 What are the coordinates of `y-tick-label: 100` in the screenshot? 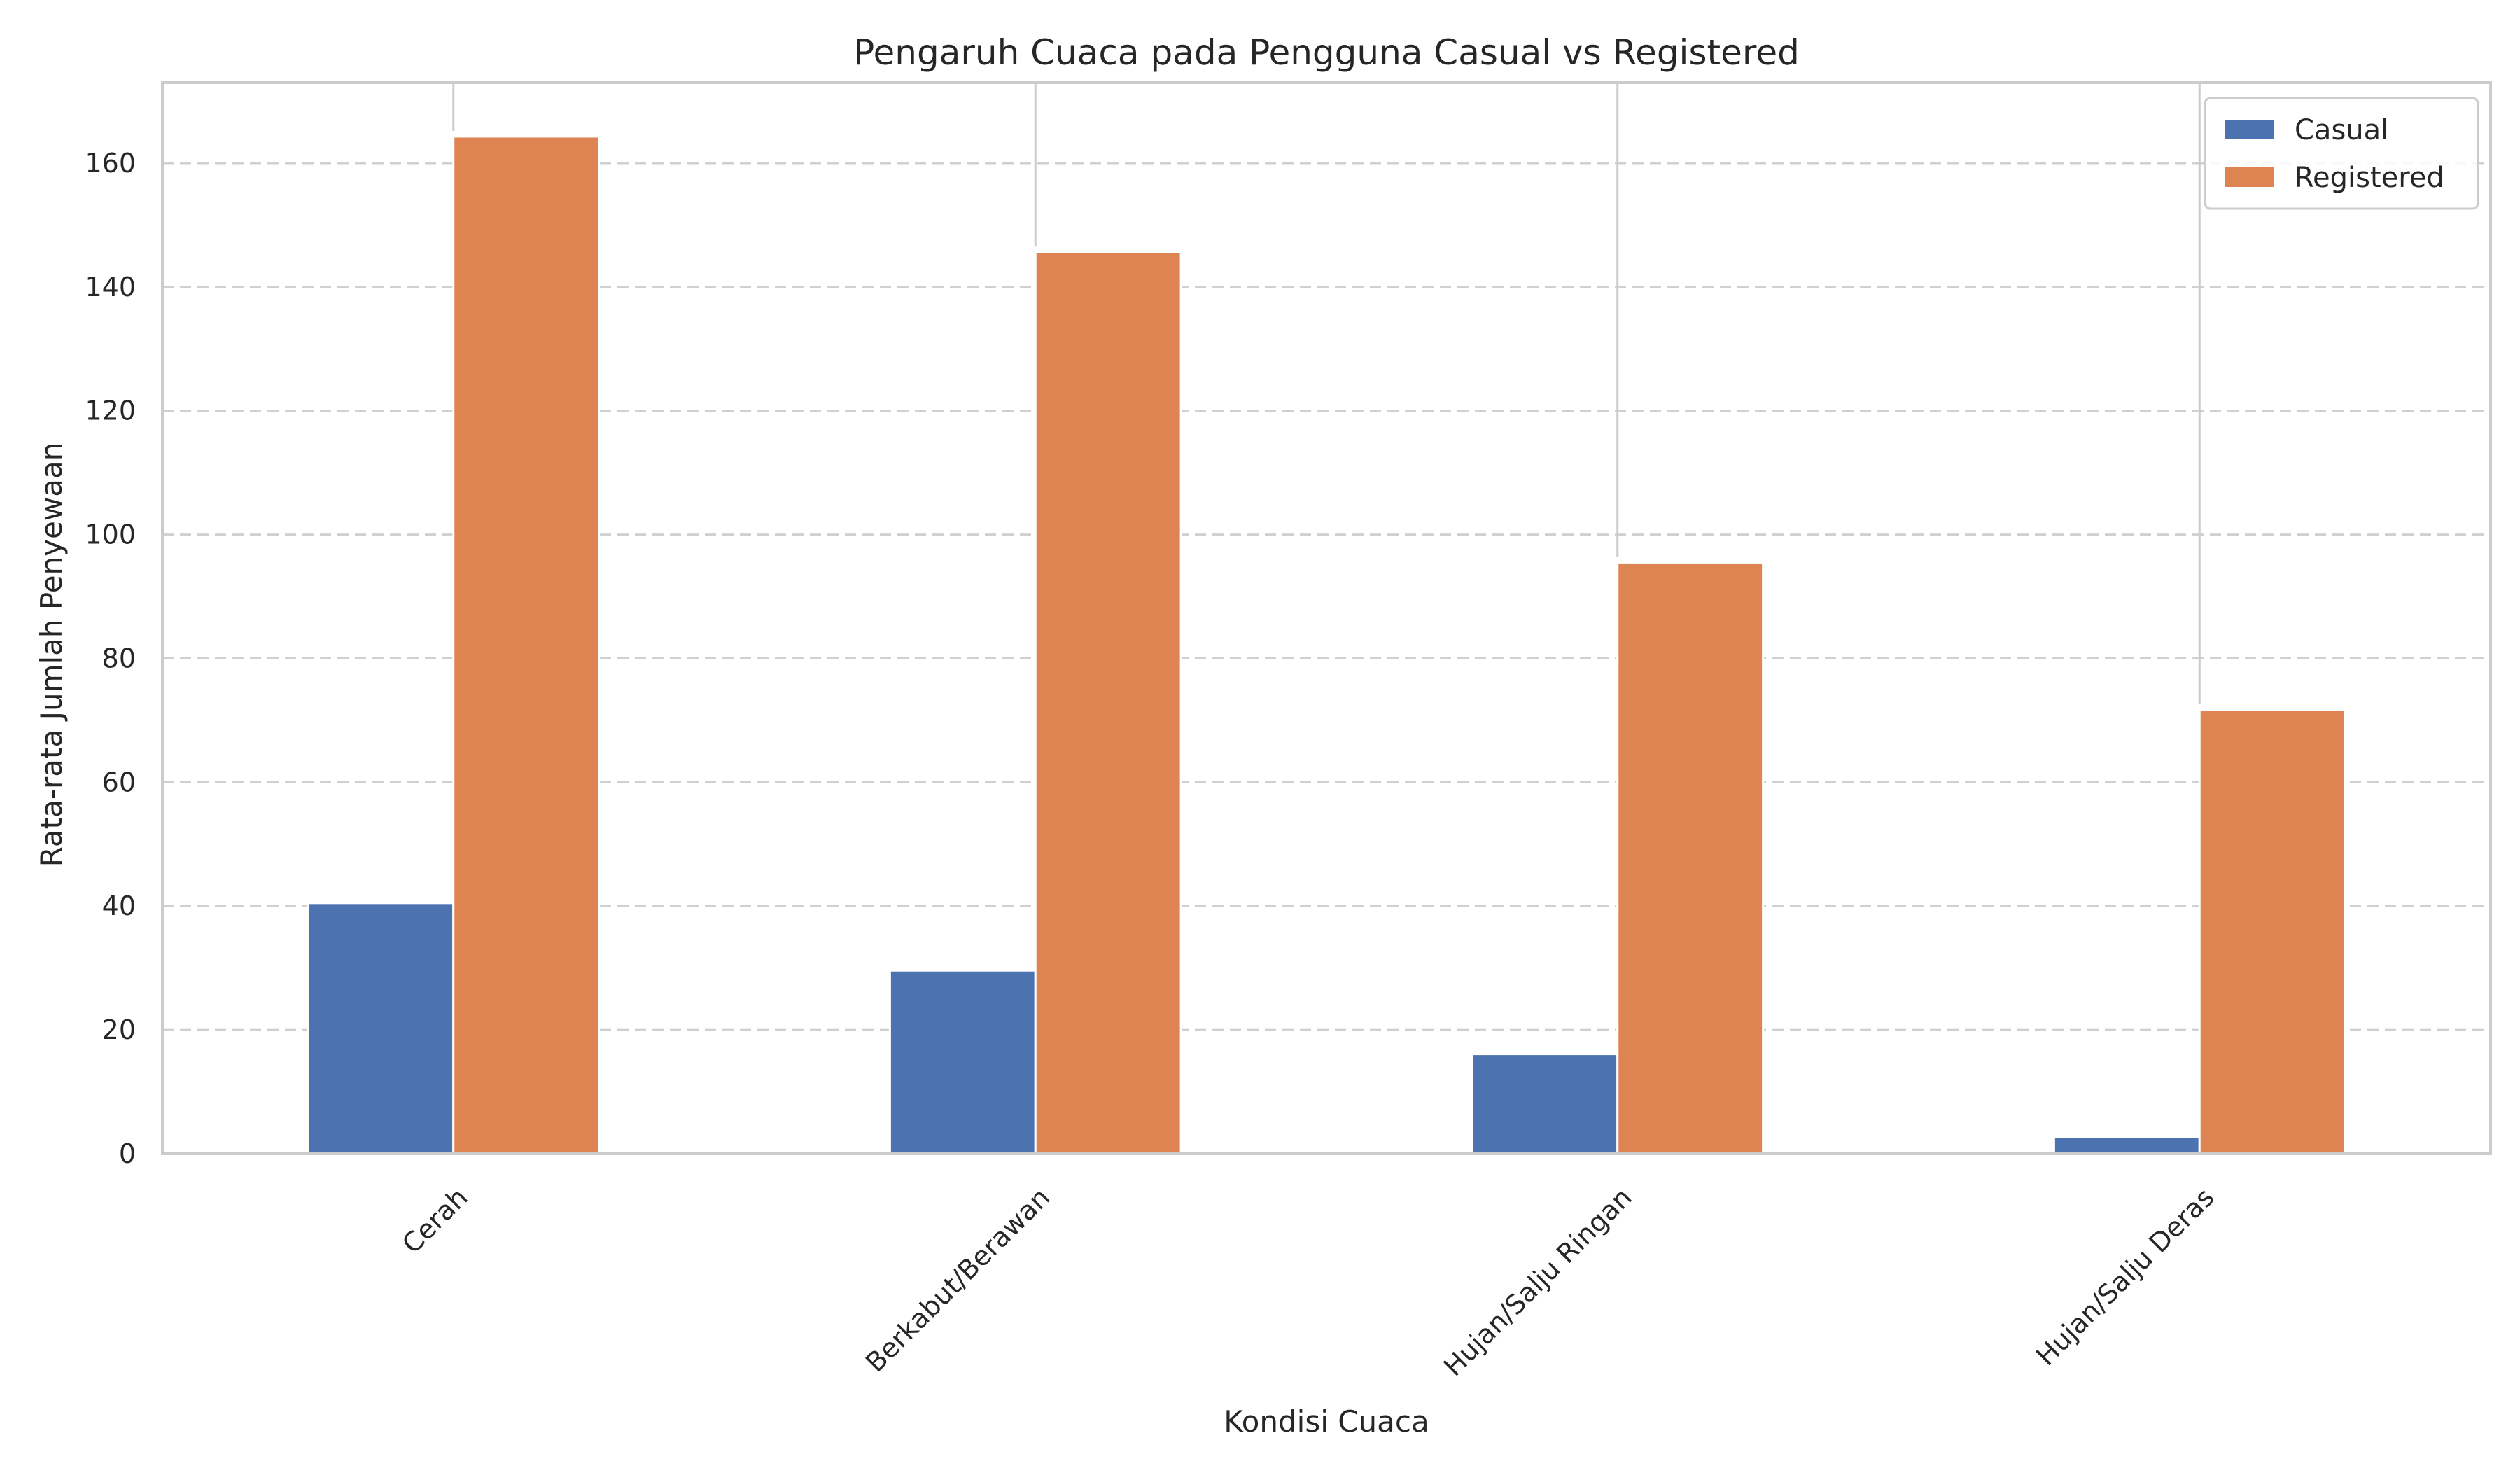 It's located at (110, 534).